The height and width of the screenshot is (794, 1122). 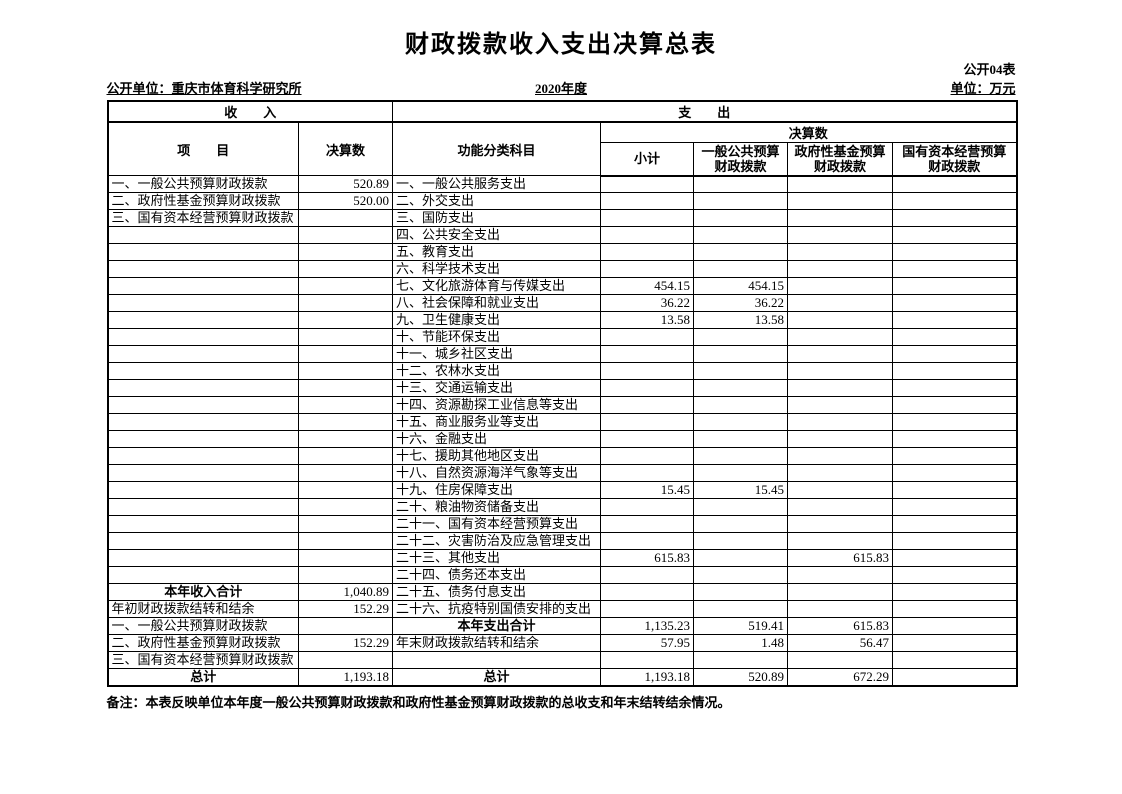 What do you see at coordinates (562, 269) in the screenshot?
I see `table-row: 六、科学技术支出` at bounding box center [562, 269].